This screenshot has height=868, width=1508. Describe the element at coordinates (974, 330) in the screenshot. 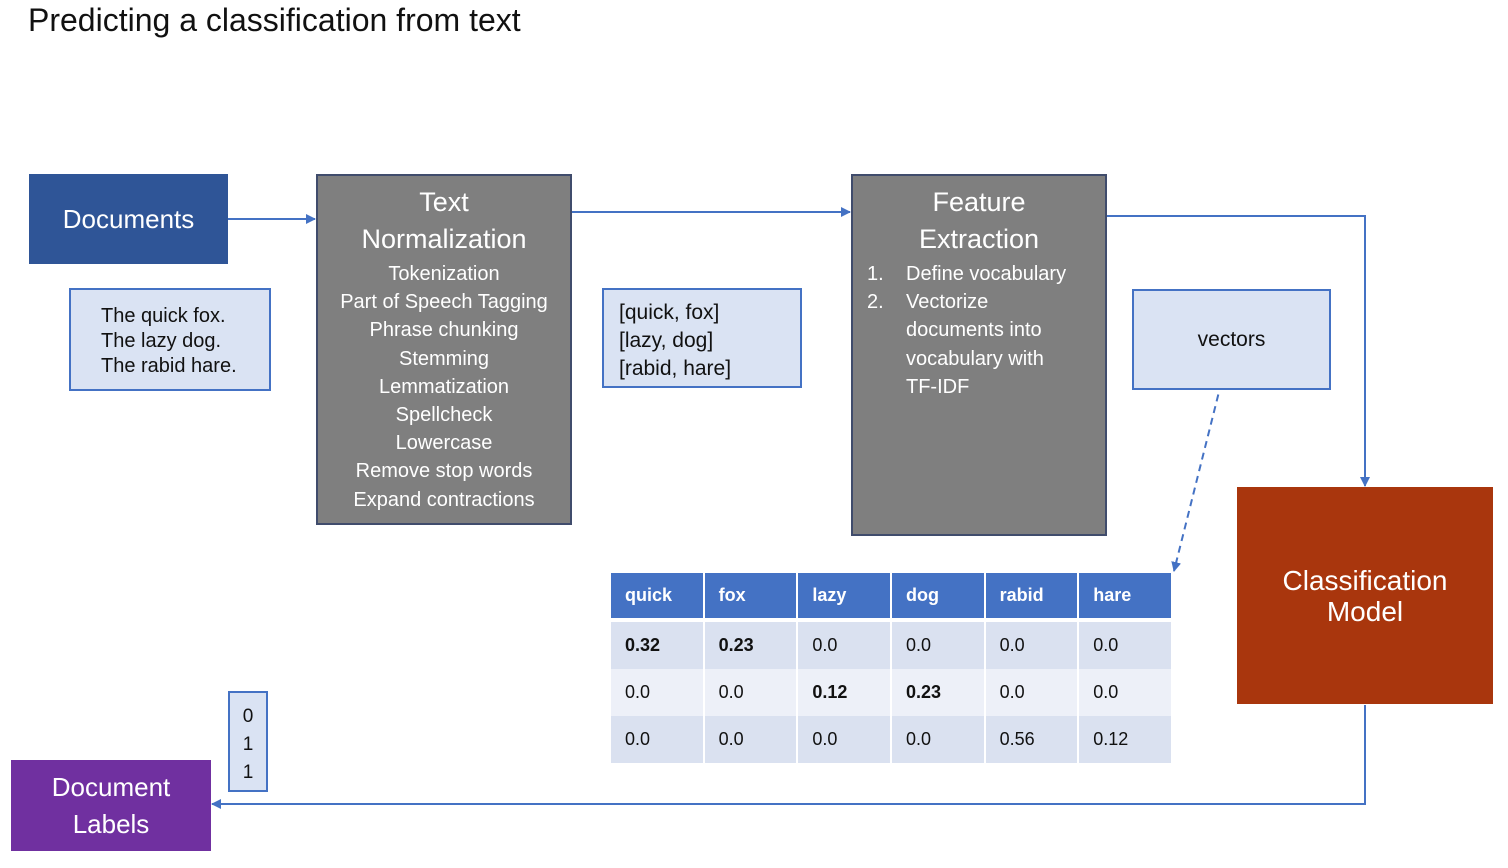

I see `step-line: documents into` at that location.